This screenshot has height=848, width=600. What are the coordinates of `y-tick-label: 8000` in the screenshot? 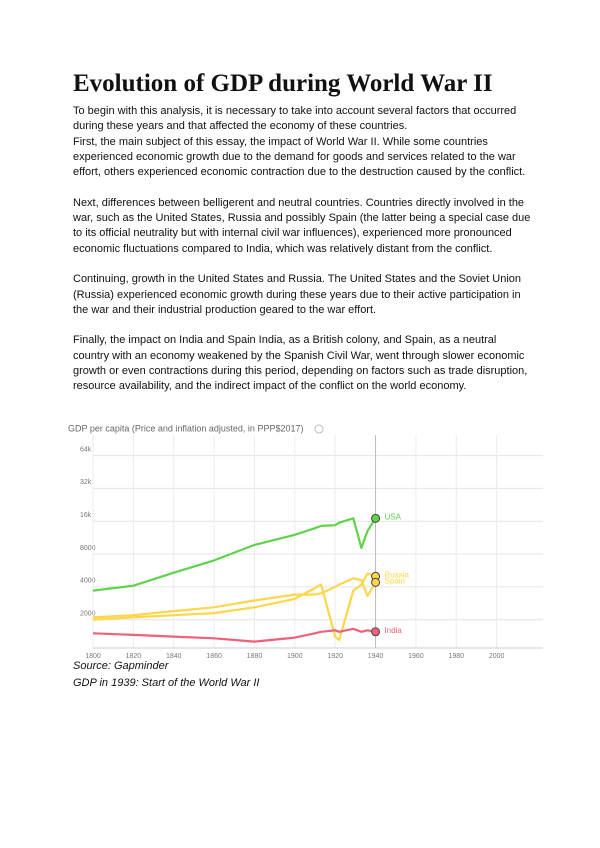 It's located at (88, 548).